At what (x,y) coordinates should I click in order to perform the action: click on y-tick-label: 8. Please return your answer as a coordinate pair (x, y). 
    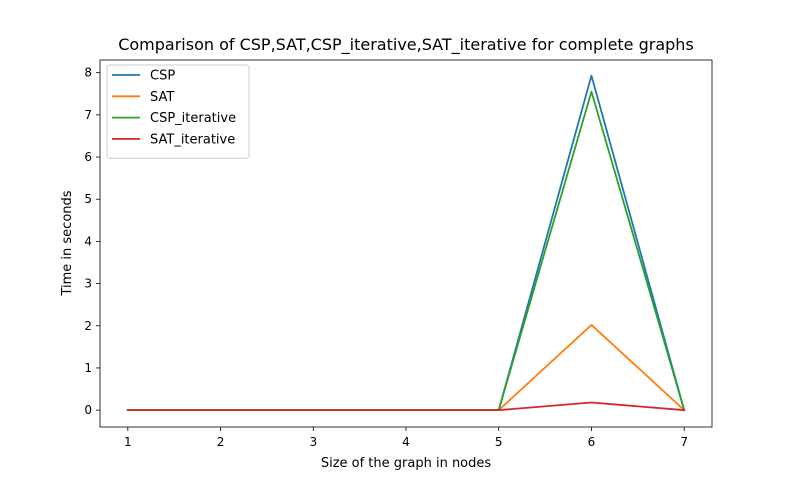
    Looking at the image, I should click on (88, 73).